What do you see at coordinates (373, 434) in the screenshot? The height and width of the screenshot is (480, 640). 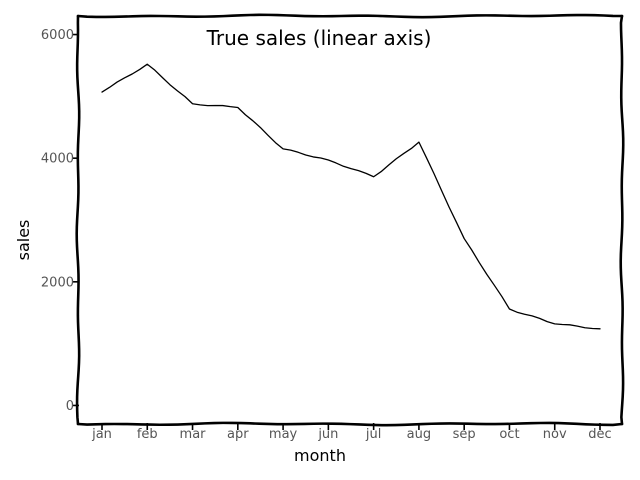 I see `x-tick-label: jul` at bounding box center [373, 434].